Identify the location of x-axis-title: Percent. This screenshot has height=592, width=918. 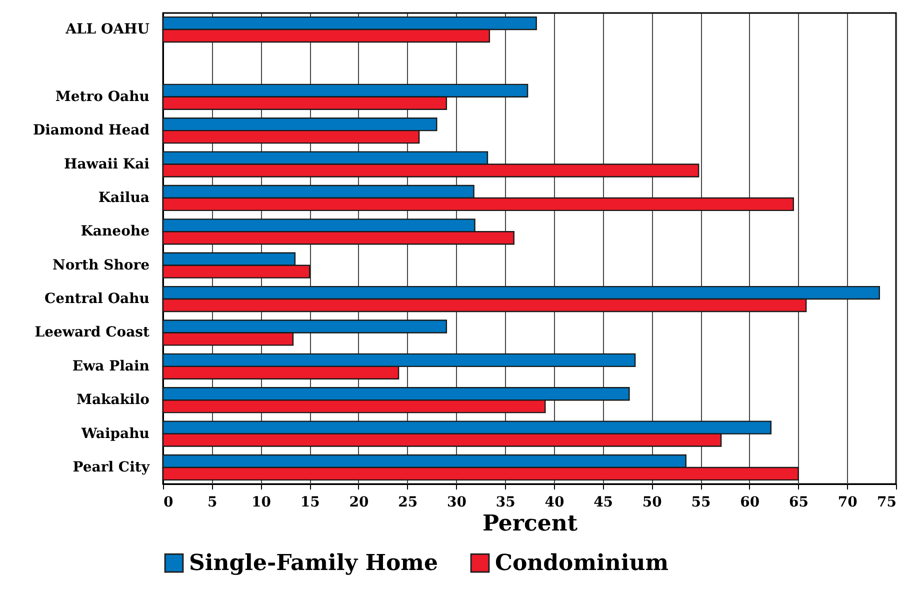
(530, 523).